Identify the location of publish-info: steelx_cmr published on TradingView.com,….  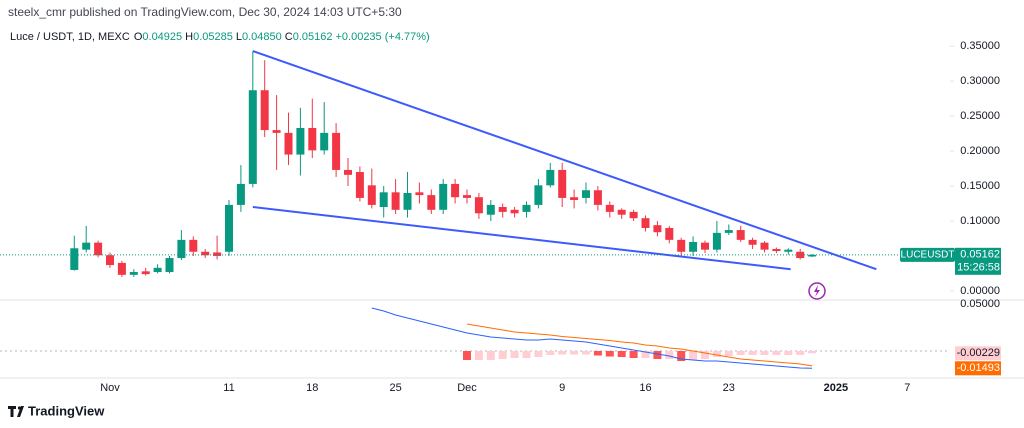
(205, 12).